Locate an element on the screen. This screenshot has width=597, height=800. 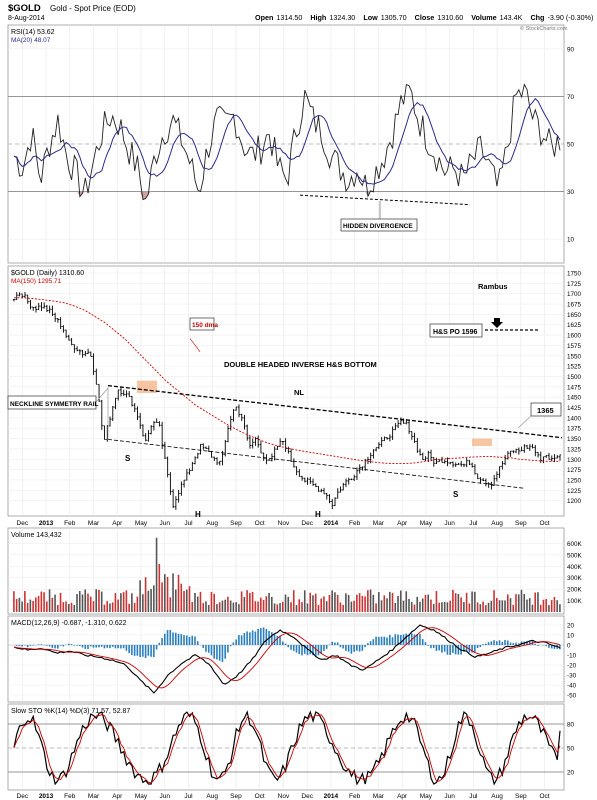
month-tick-label: Mar is located at coordinates (379, 796).